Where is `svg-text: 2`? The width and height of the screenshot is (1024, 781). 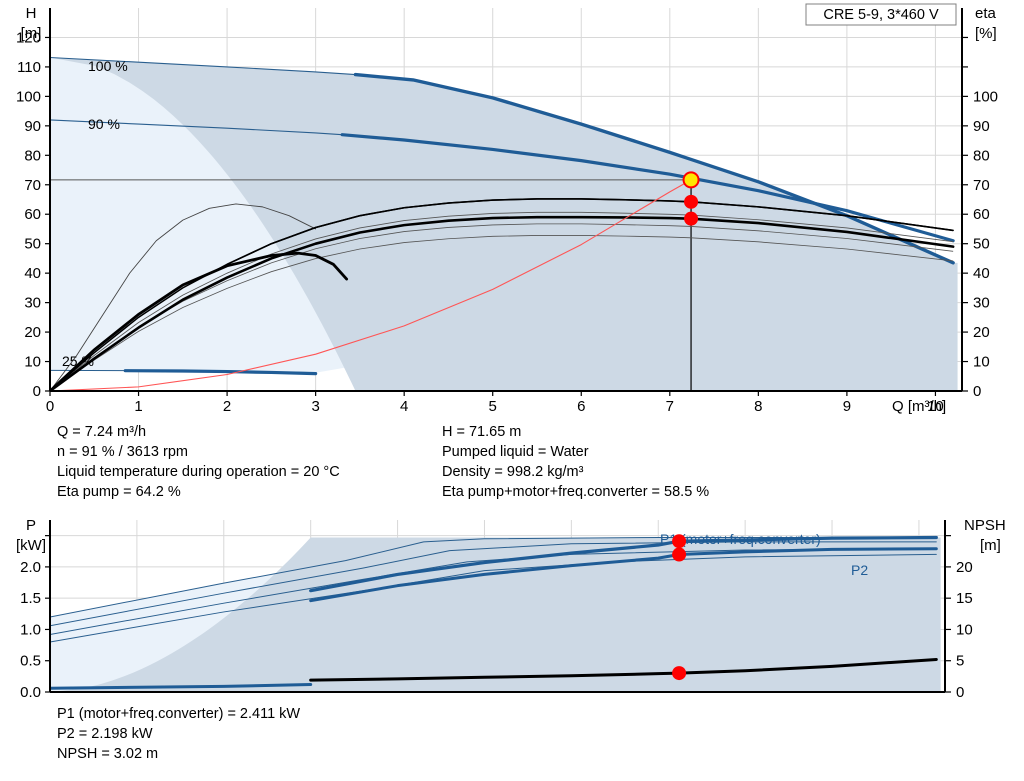 svg-text: 2 is located at coordinates (227, 406).